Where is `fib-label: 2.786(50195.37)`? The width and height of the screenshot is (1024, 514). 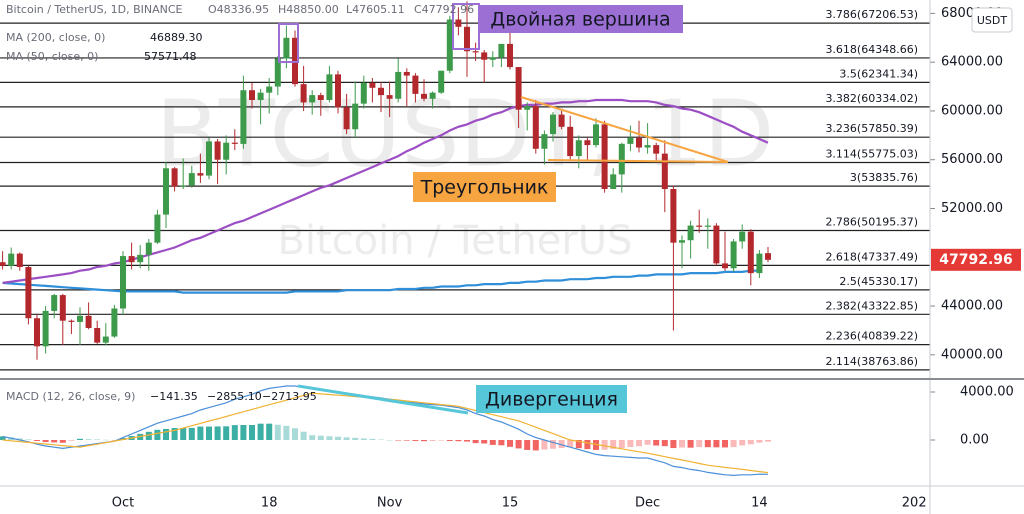
fib-label: 2.786(50195.37) is located at coordinates (871, 222).